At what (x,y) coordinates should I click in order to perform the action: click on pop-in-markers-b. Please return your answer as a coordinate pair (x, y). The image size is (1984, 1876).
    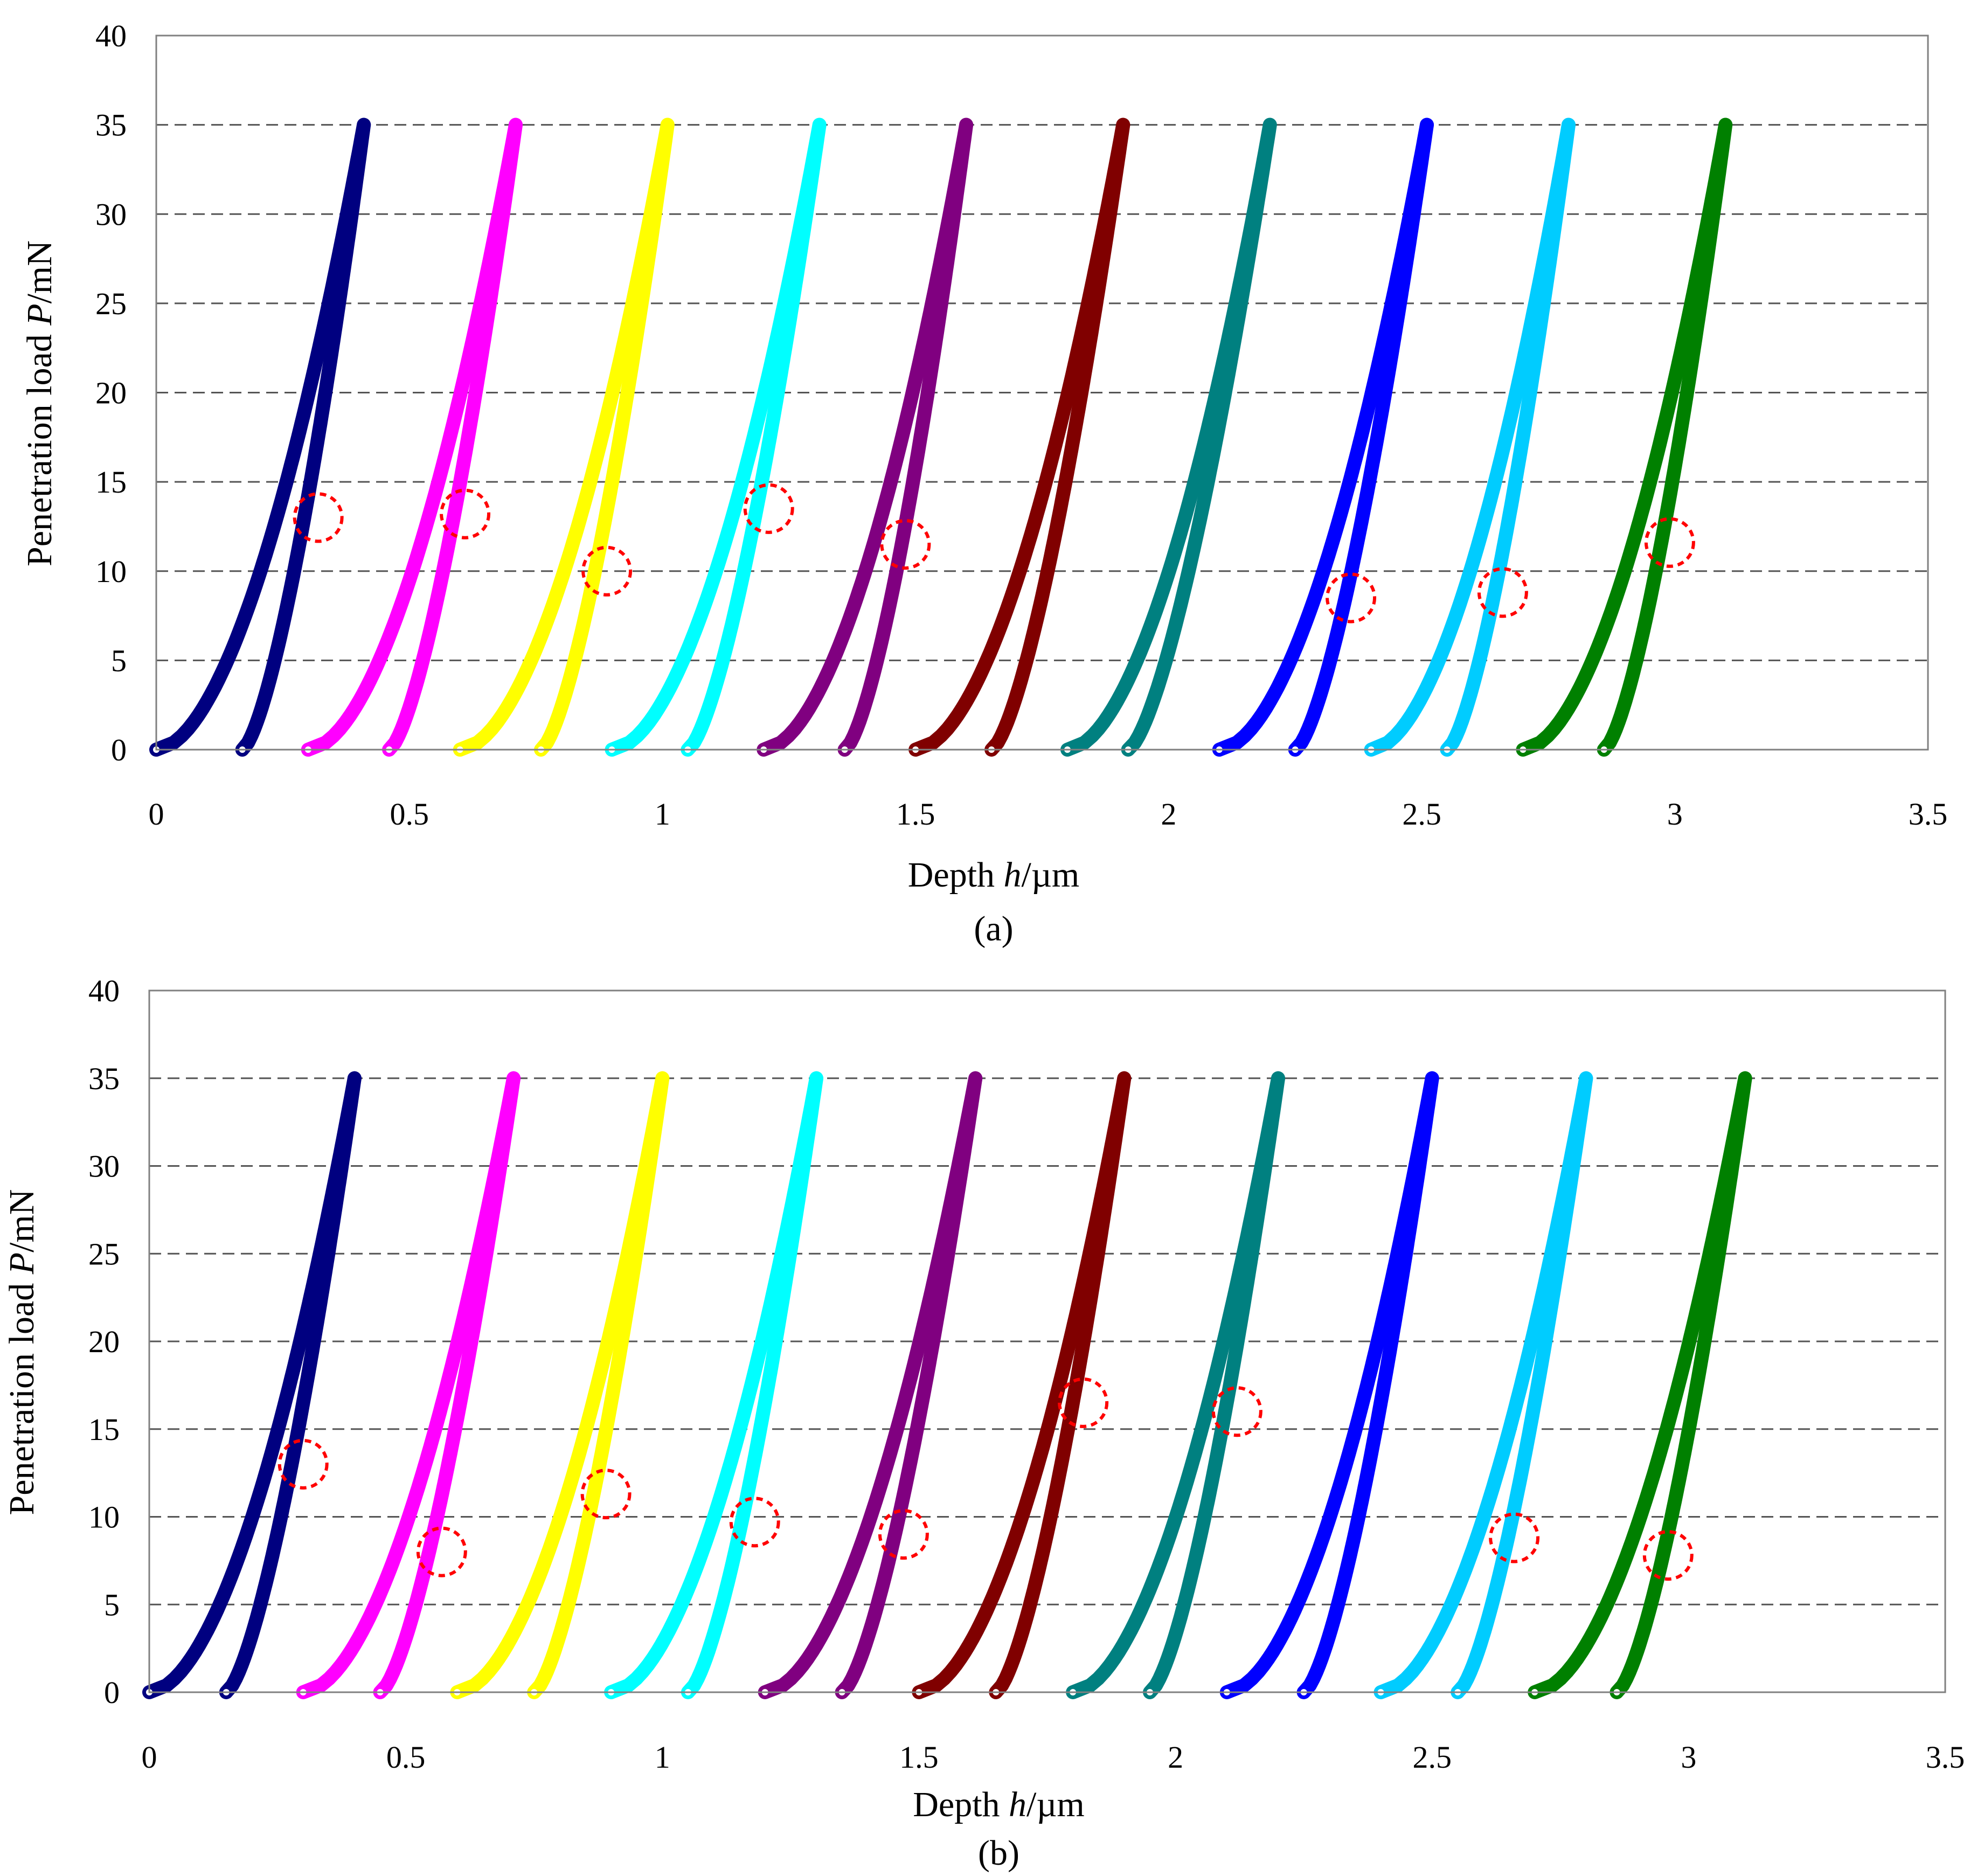
    Looking at the image, I should click on (986, 1479).